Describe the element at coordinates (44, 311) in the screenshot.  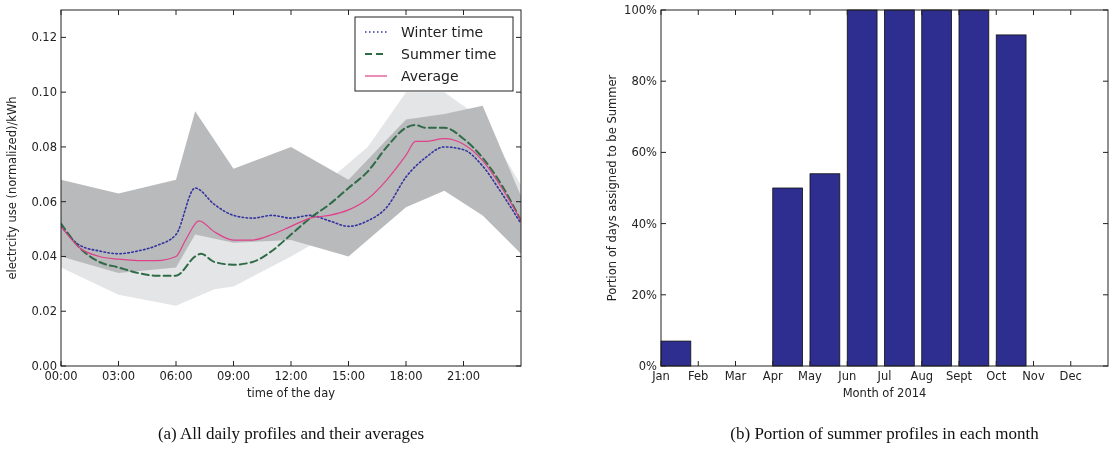
I see `y-tick-label: 0.02` at that location.